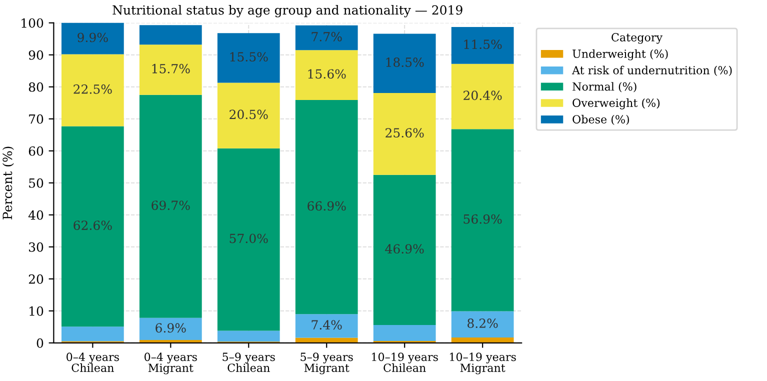 This screenshot has height=381, width=767. Describe the element at coordinates (37, 311) in the screenshot. I see `y-tick-label: 10` at that location.